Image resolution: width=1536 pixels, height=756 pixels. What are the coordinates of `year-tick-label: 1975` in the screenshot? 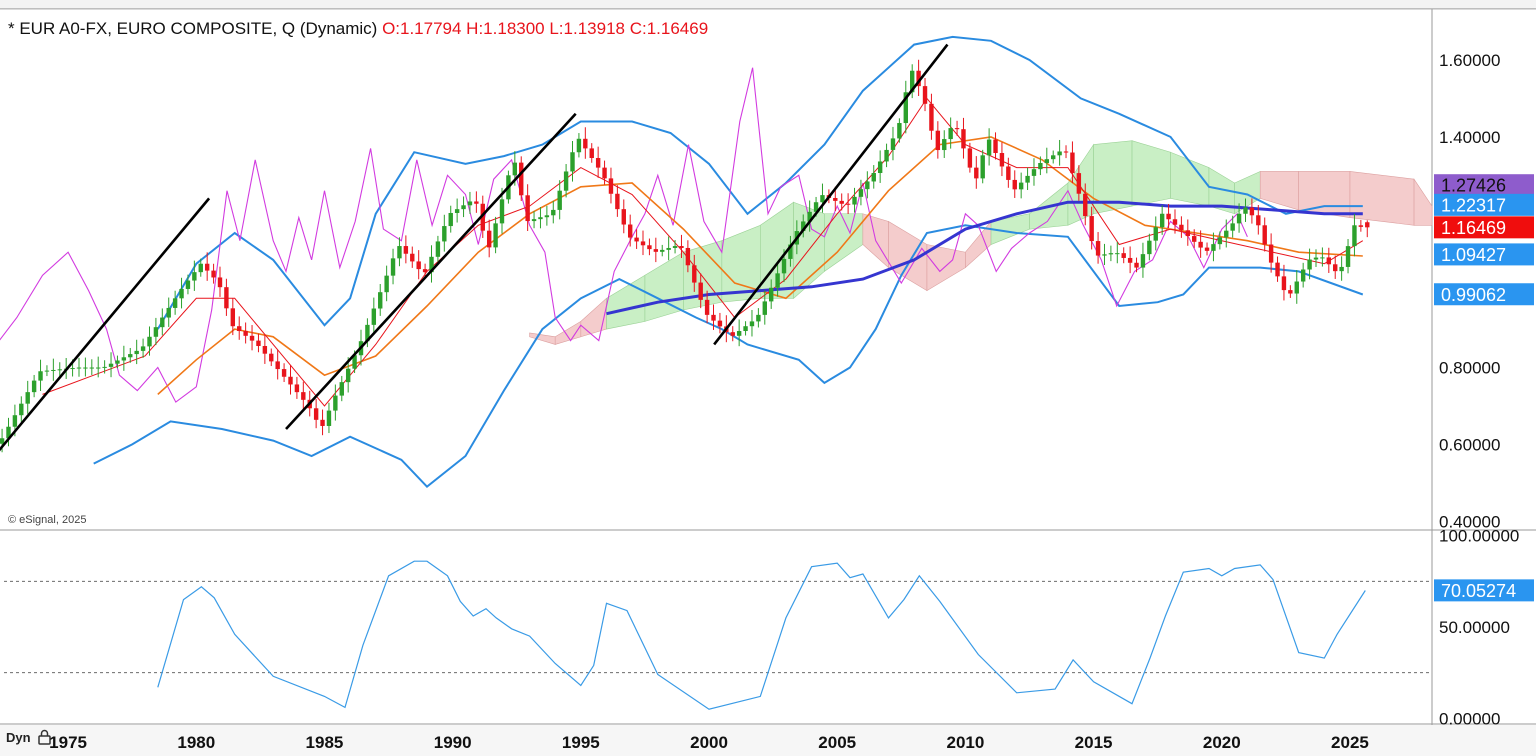 It's located at (68, 742).